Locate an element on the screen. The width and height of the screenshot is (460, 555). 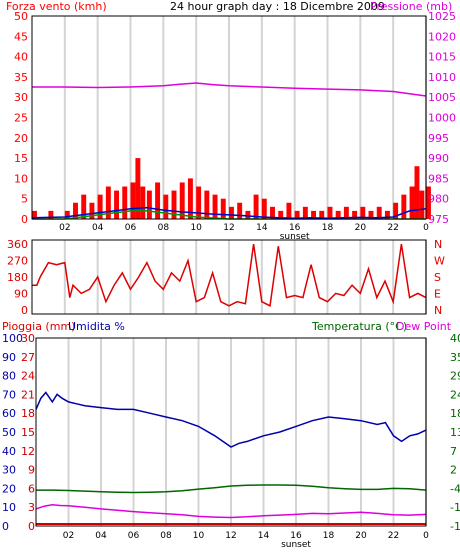
humidity-tick-label: 90 is located at coordinates (9, 357).